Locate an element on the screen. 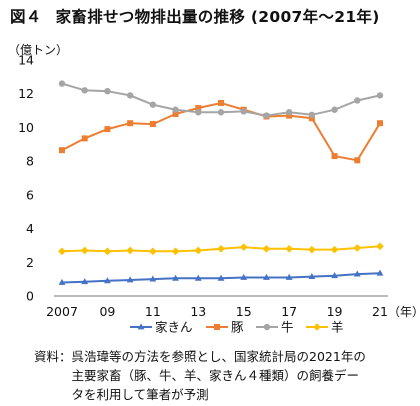  y-tick-label: 0 is located at coordinates (30, 296).